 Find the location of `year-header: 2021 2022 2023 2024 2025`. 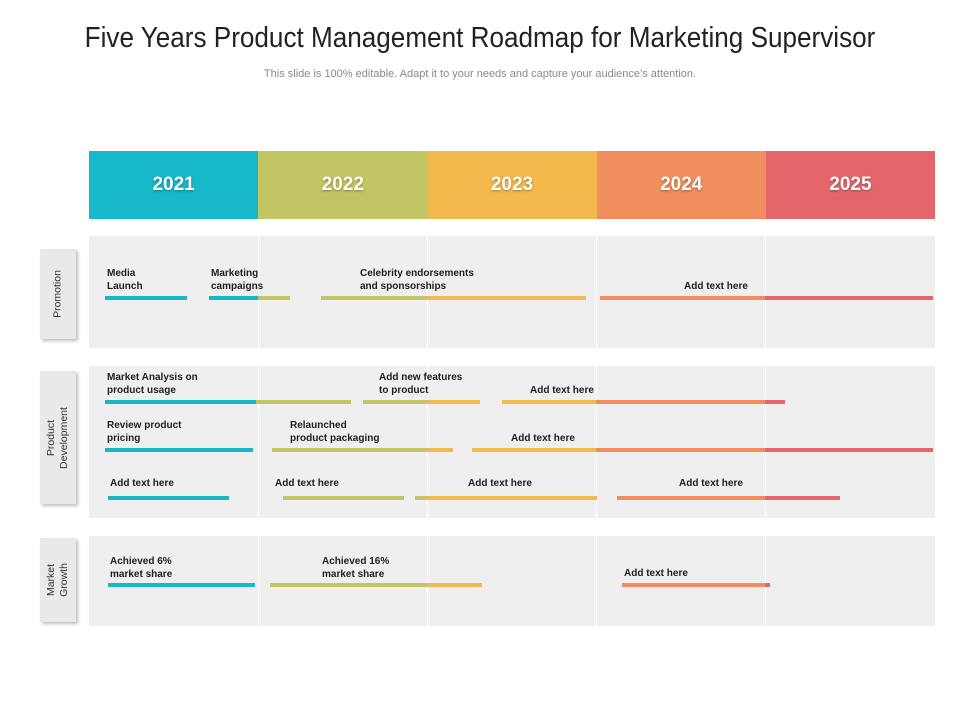

year-header: 2021 2022 2023 2024 2025 is located at coordinates (512, 185).